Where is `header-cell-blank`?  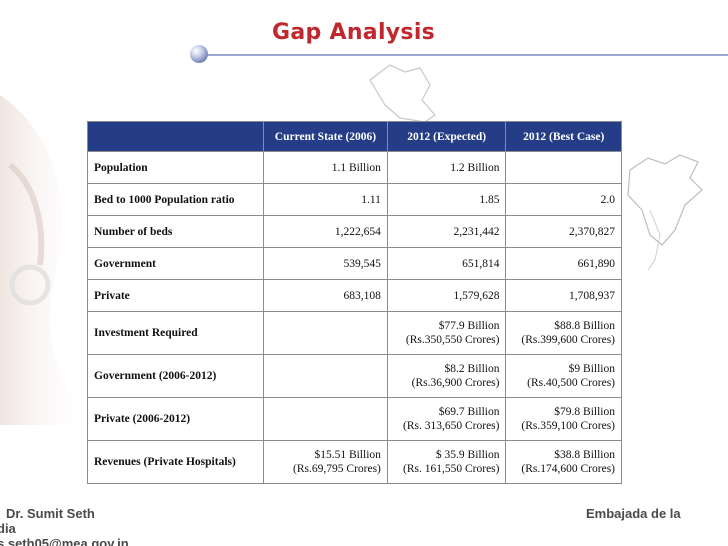
header-cell-blank is located at coordinates (175, 136).